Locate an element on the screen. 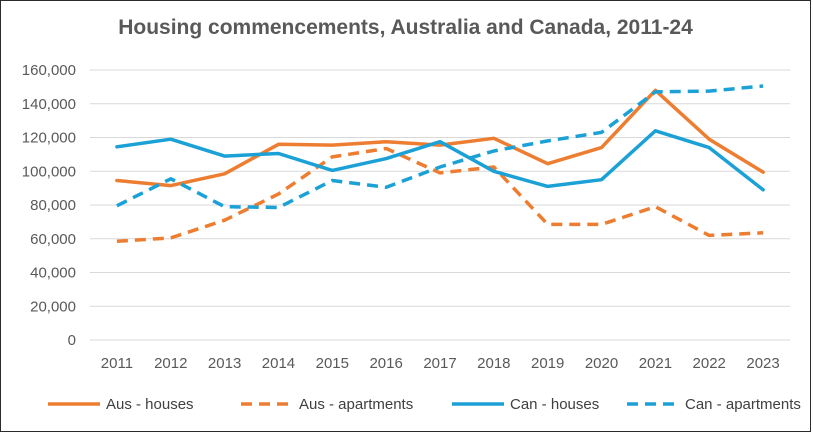  y-tick-label: 60,000 is located at coordinates (53, 239).